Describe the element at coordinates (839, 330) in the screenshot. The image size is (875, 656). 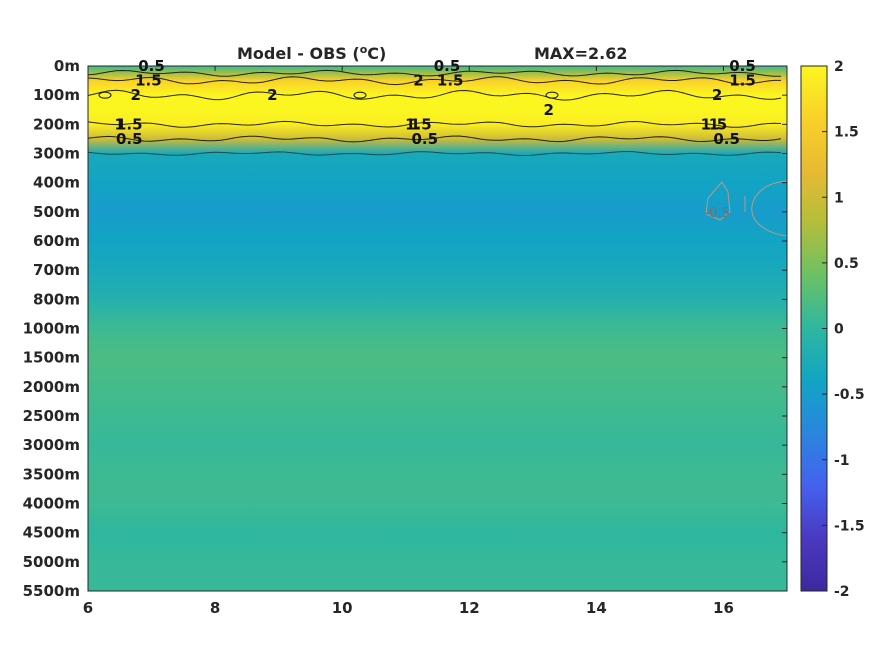
I see `colorbar-tick-label-0: 0` at that location.